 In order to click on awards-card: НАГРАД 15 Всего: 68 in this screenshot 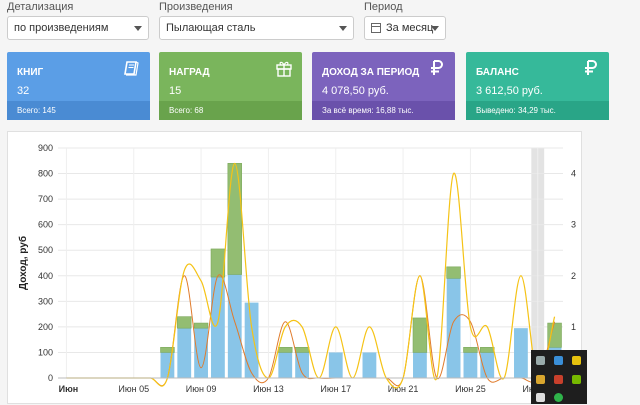, I will do `click(230, 86)`.